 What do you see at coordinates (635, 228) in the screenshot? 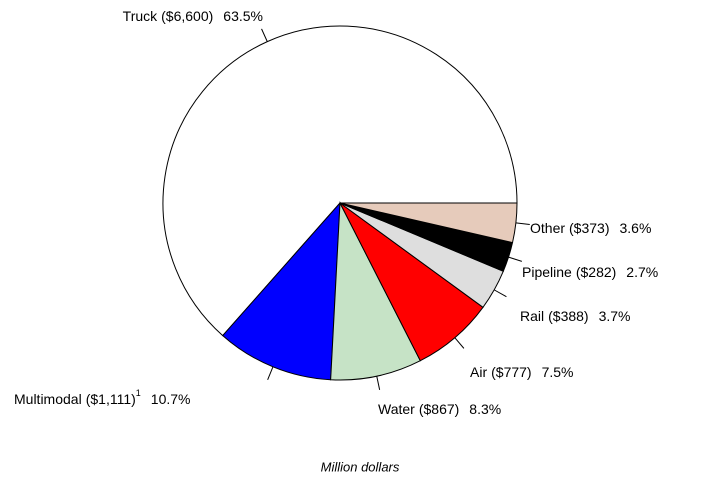
I see `percent-label: 3.6%` at bounding box center [635, 228].